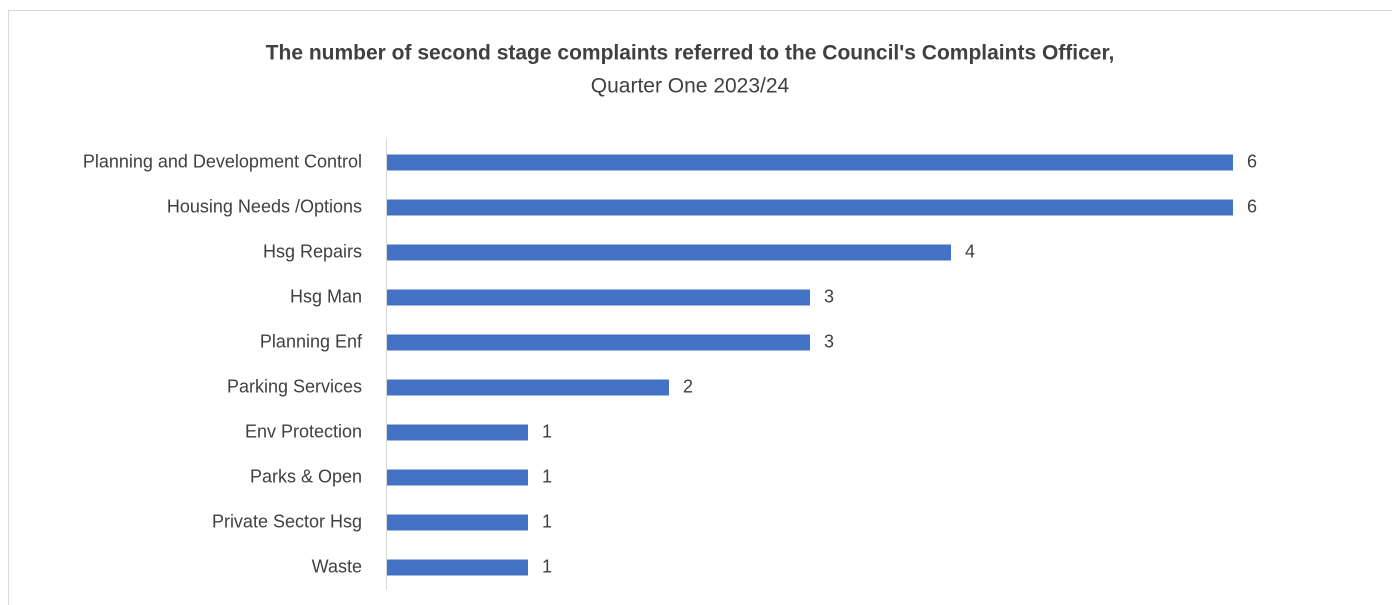  Describe the element at coordinates (690, 86) in the screenshot. I see `chart-subtitle: Quarter One 2023/24` at that location.